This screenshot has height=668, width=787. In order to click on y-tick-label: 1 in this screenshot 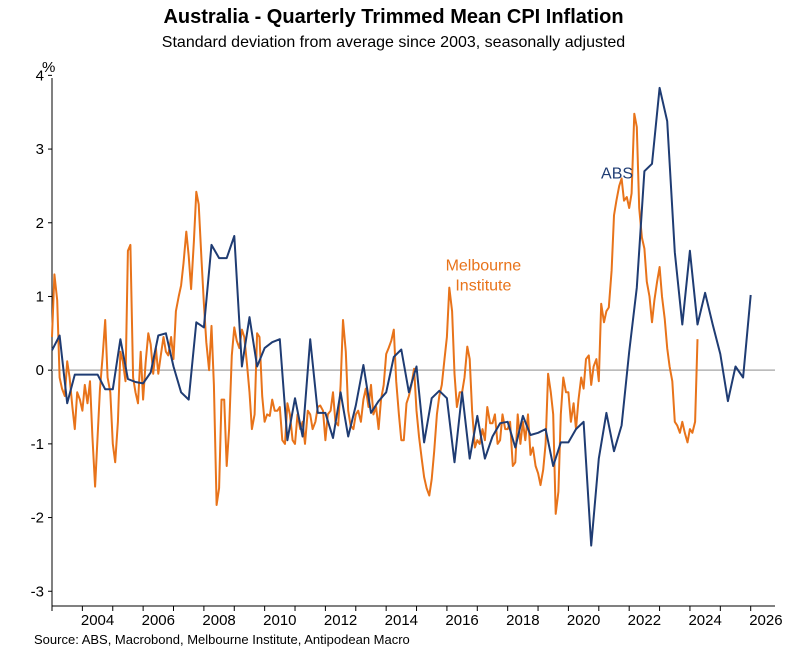, I will do `click(40, 296)`.